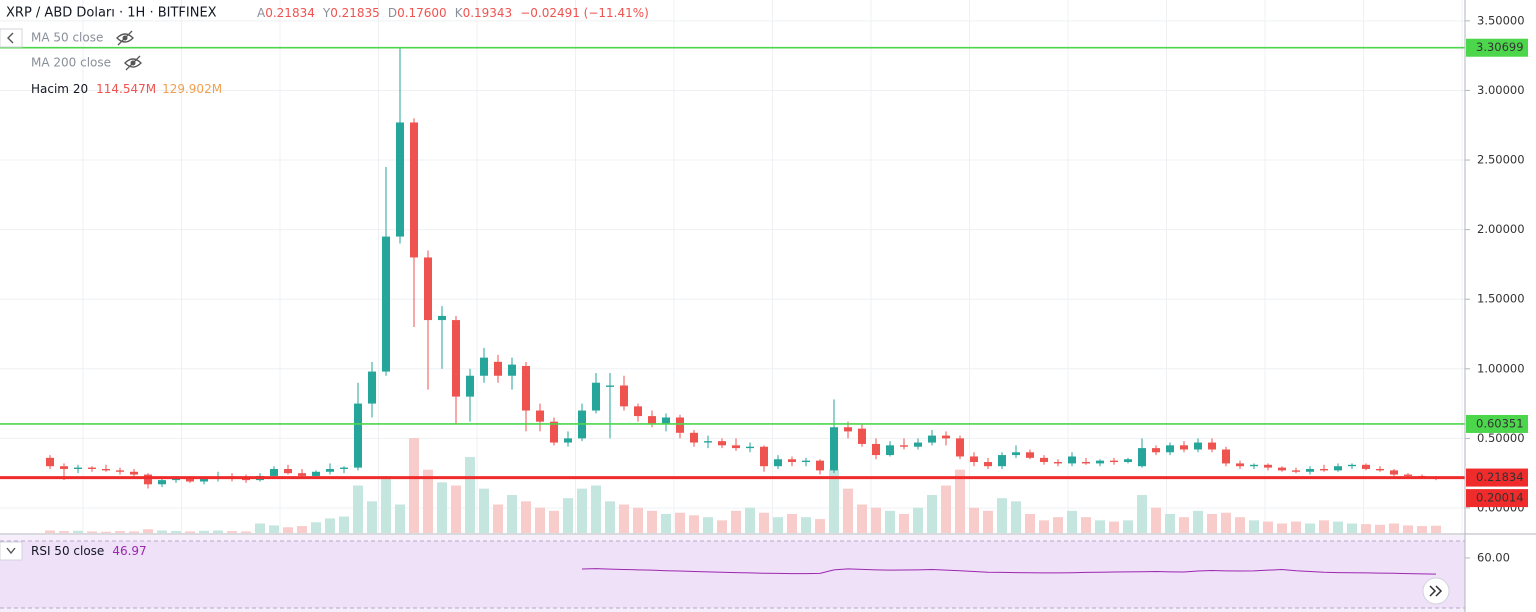 The image size is (1536, 612). What do you see at coordinates (1500, 477) in the screenshot?
I see `level-label: 0.21834` at bounding box center [1500, 477].